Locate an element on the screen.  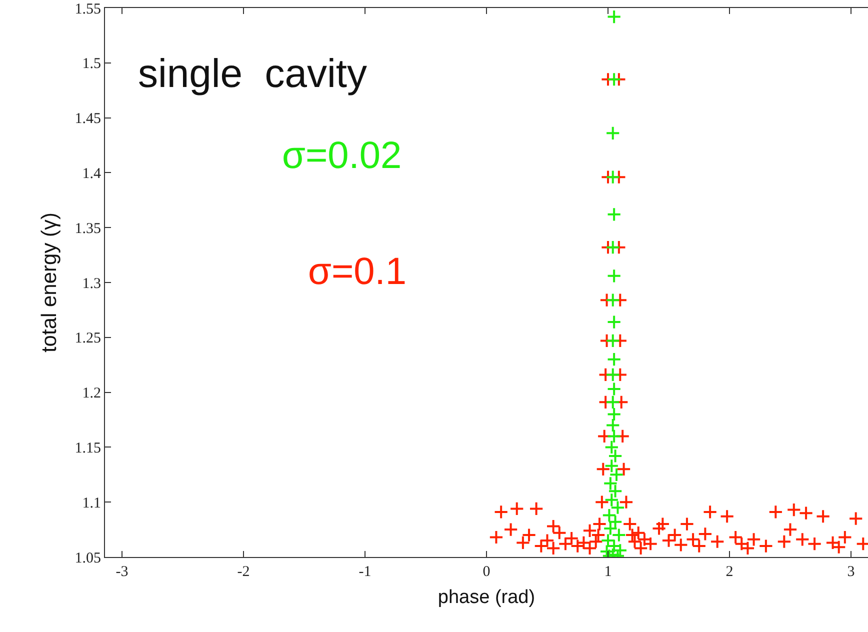
y-tick-label: 1.25 is located at coordinates (87, 338).